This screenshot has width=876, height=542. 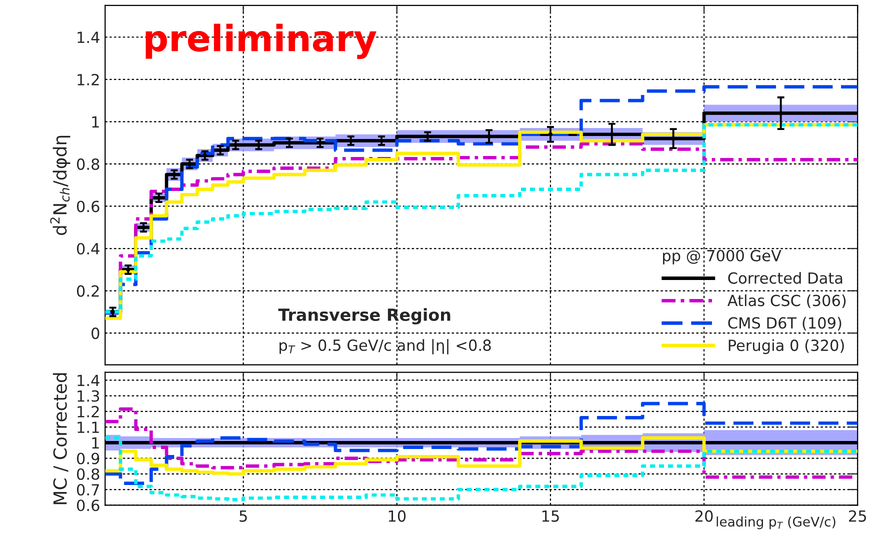 What do you see at coordinates (88, 248) in the screenshot?
I see `y-tick-label: 0.4` at bounding box center [88, 248].